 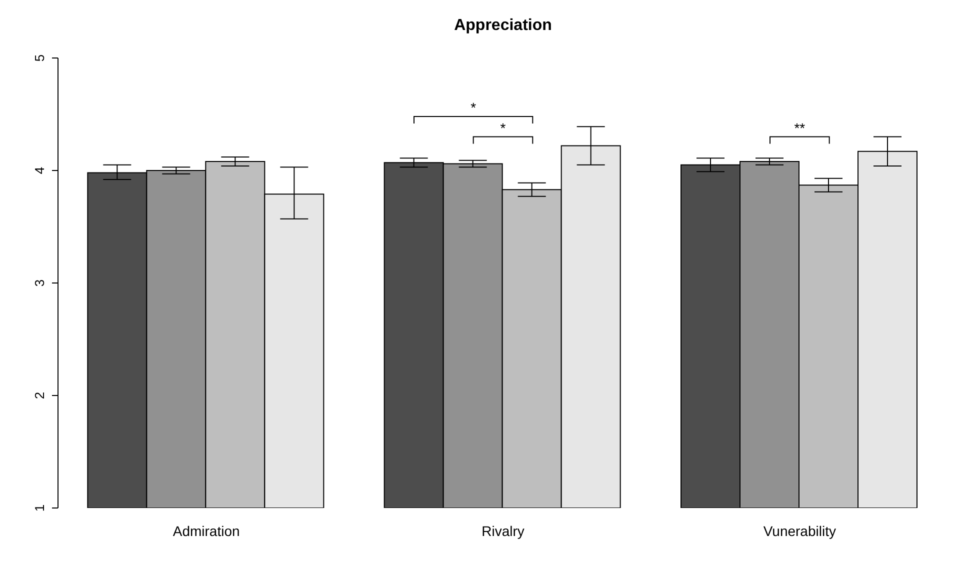 I want to click on y-tick-label: 2, so click(x=39, y=396).